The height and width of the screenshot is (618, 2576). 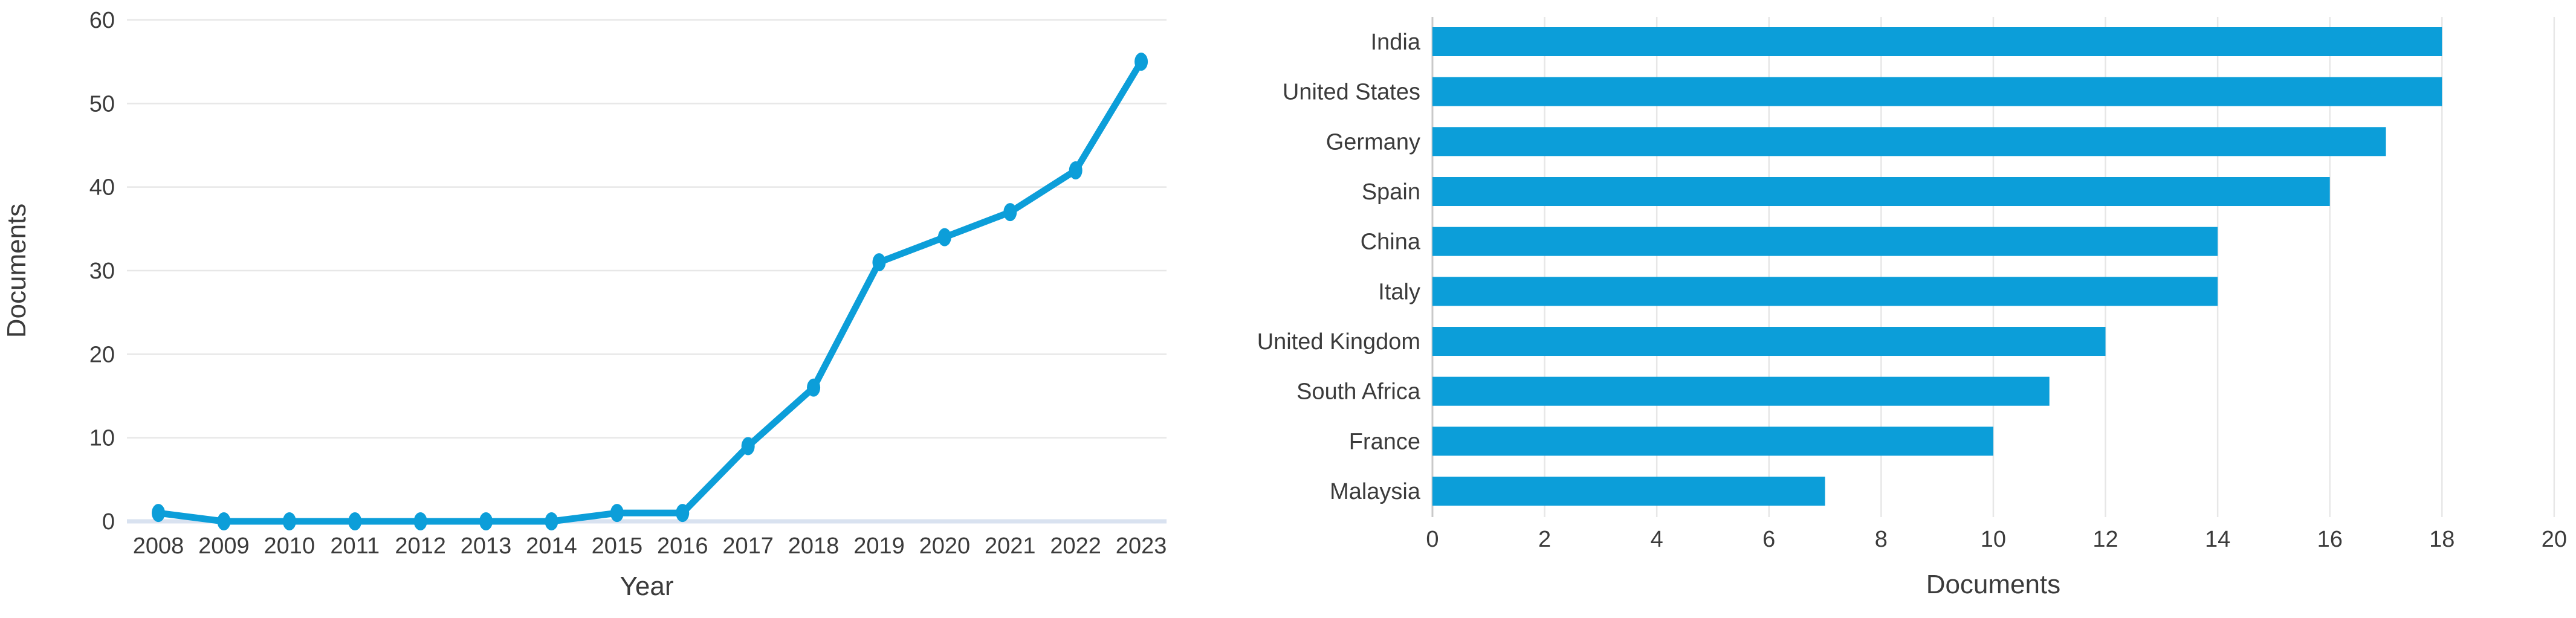 What do you see at coordinates (355, 546) in the screenshot?
I see `x-tick-label: 2011` at bounding box center [355, 546].